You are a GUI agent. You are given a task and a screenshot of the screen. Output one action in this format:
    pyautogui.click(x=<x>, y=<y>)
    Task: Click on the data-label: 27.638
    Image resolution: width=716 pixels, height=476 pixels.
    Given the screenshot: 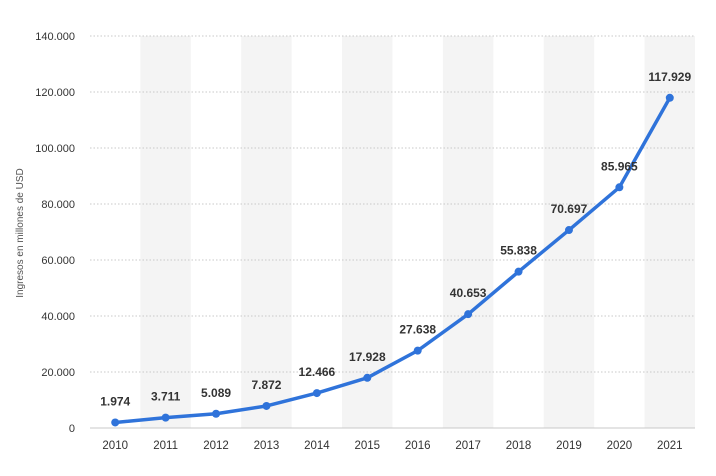 What is the action you would take?
    pyautogui.click(x=417, y=330)
    